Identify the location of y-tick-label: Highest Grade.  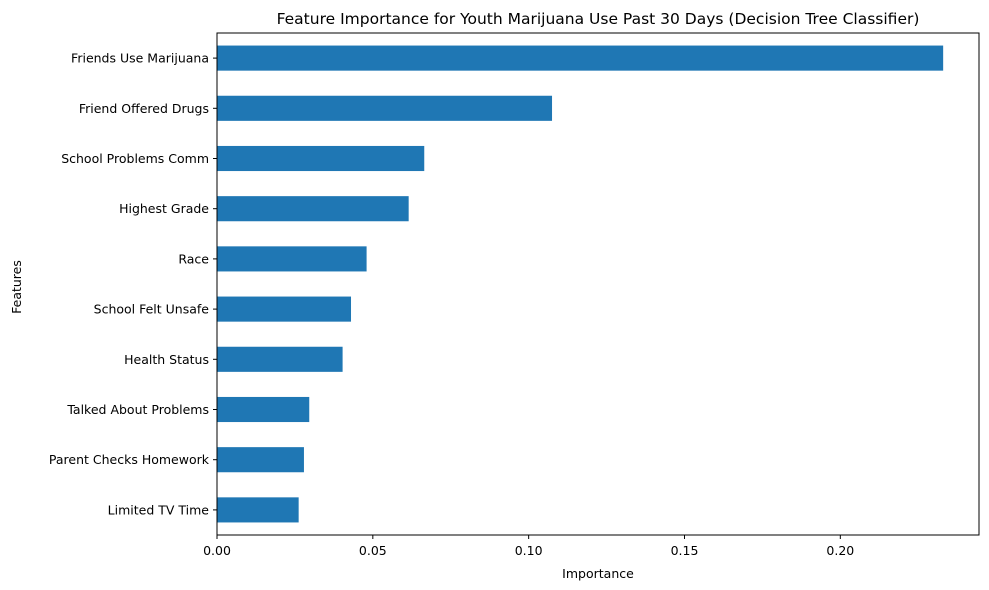
(164, 208).